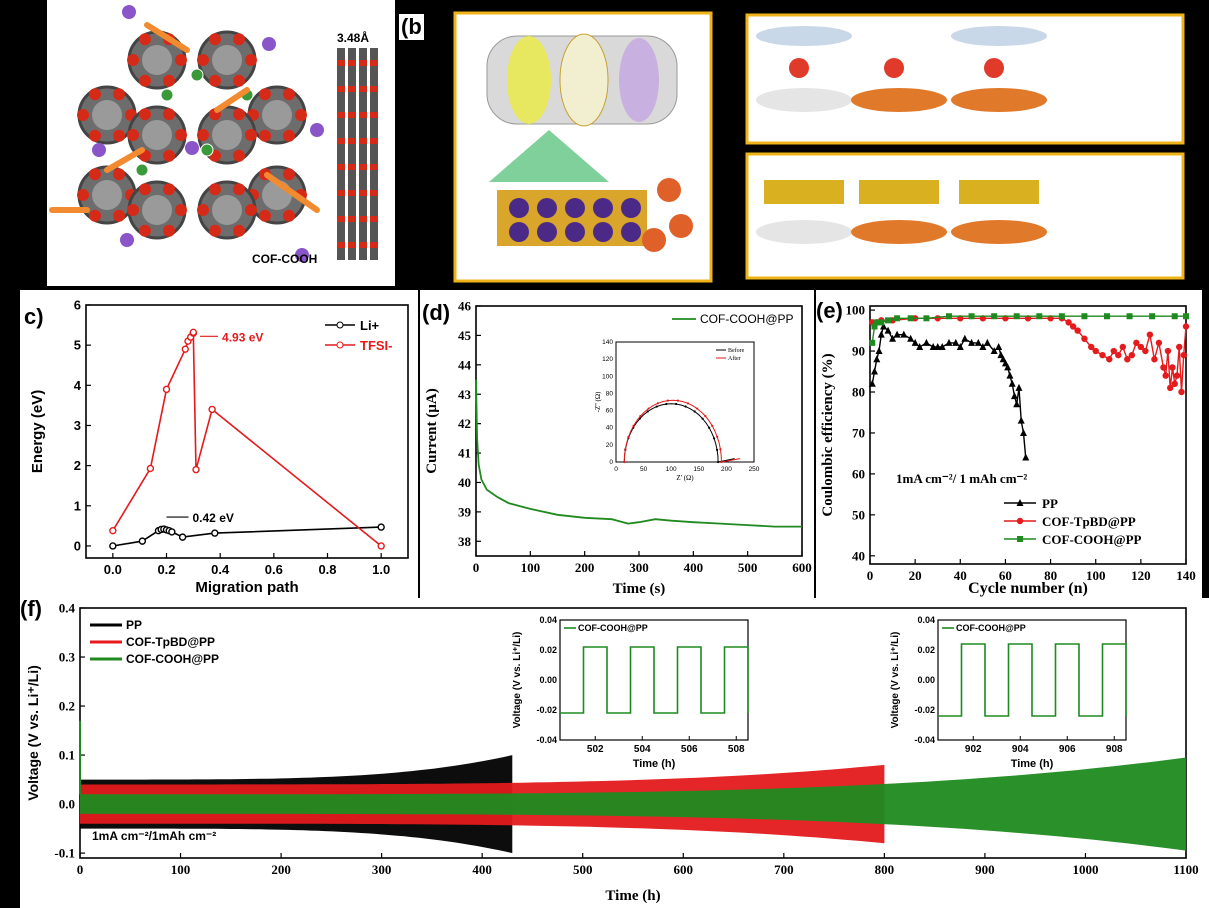 The width and height of the screenshot is (1209, 908). What do you see at coordinates (154, 836) in the screenshot?
I see `annotation-label: 1mA cm⁻²/1mAh cm⁻²` at bounding box center [154, 836].